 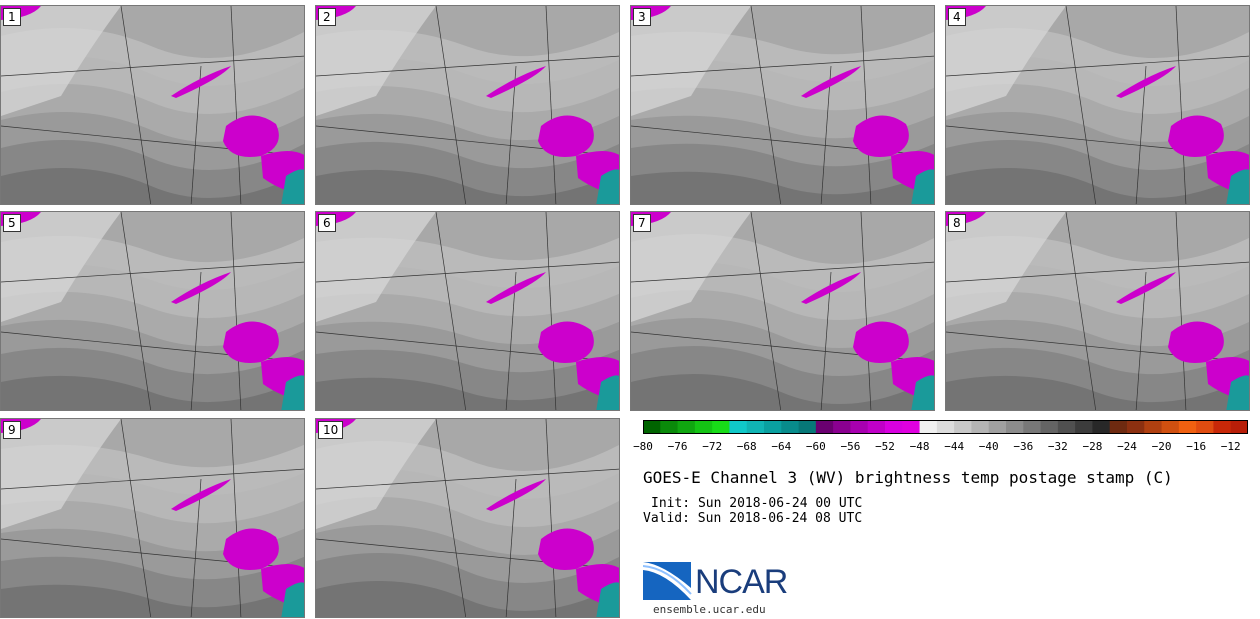 What do you see at coordinates (746, 446) in the screenshot?
I see `colorbar-tick-label: −68` at bounding box center [746, 446].